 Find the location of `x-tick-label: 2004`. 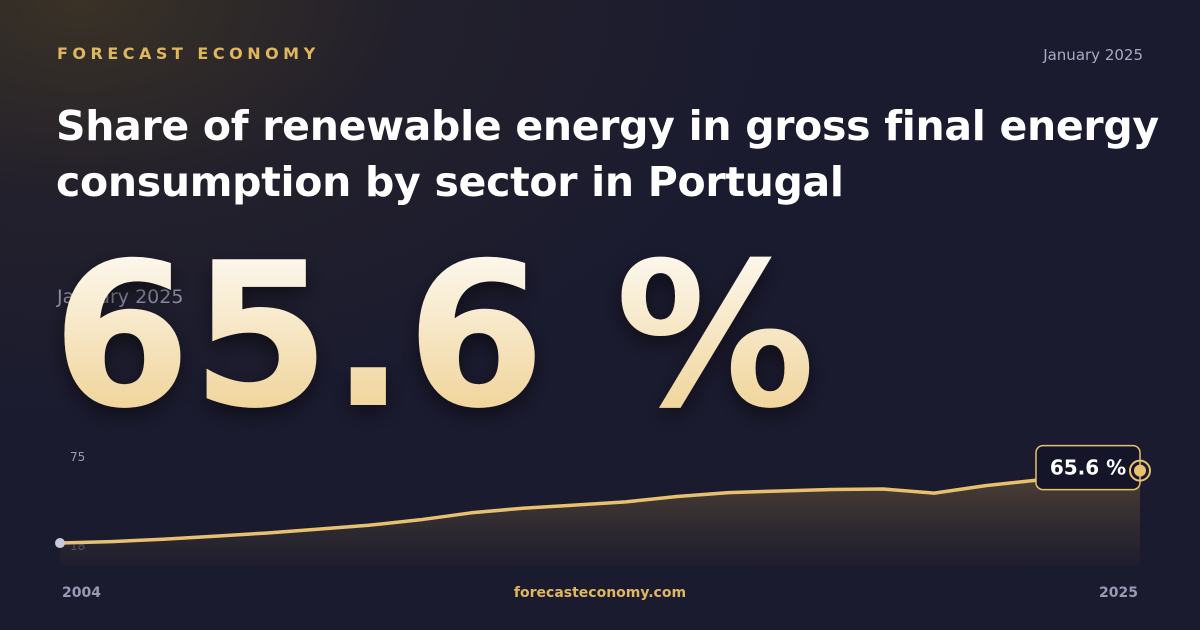

x-tick-label: 2004 is located at coordinates (81, 593).